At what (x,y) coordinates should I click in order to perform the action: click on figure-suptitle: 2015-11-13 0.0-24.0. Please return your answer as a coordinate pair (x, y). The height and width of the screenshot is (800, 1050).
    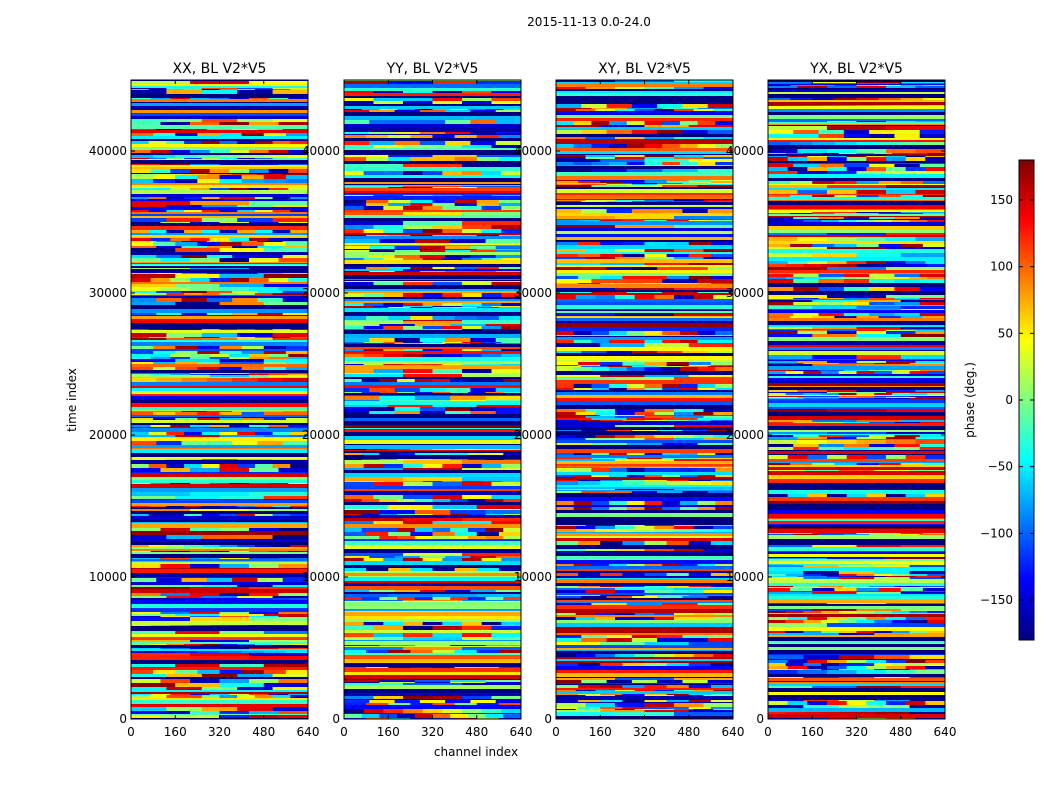
    Looking at the image, I should click on (589, 22).